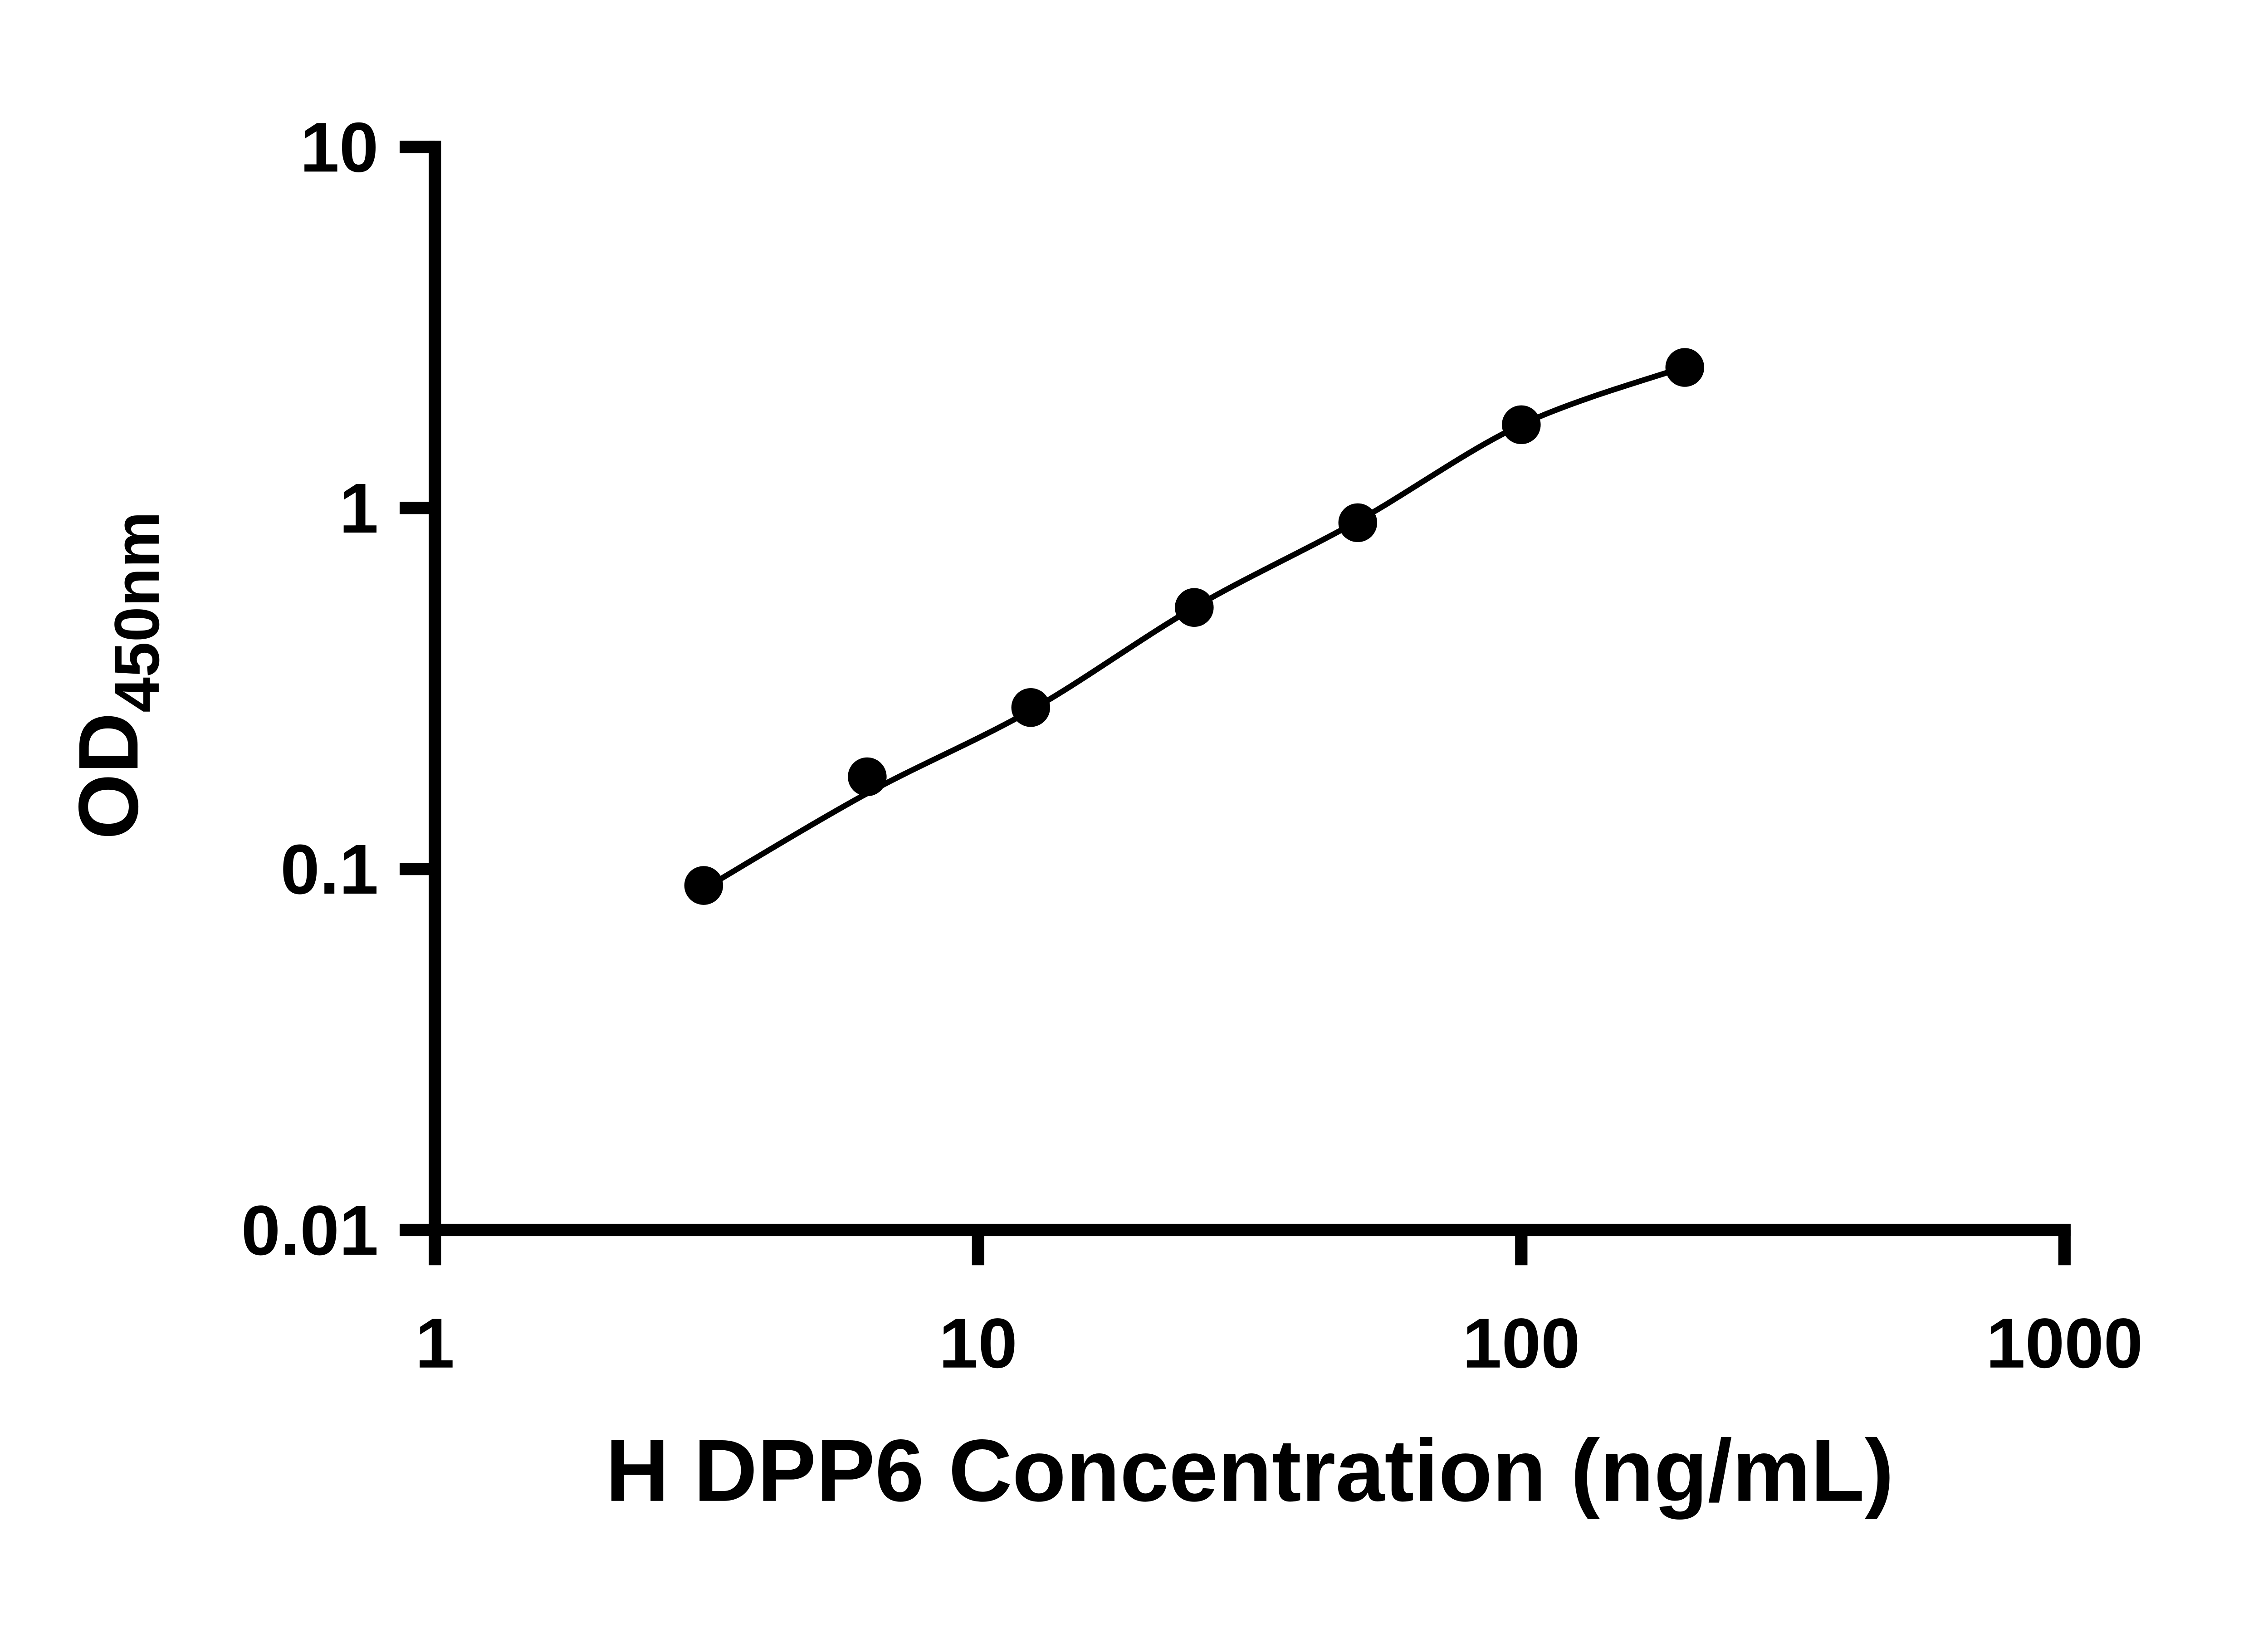 The image size is (2268, 1633). What do you see at coordinates (1250, 1471) in the screenshot?
I see `x-axis-title: H DPP6 Concentration (ng/mL)` at bounding box center [1250, 1471].